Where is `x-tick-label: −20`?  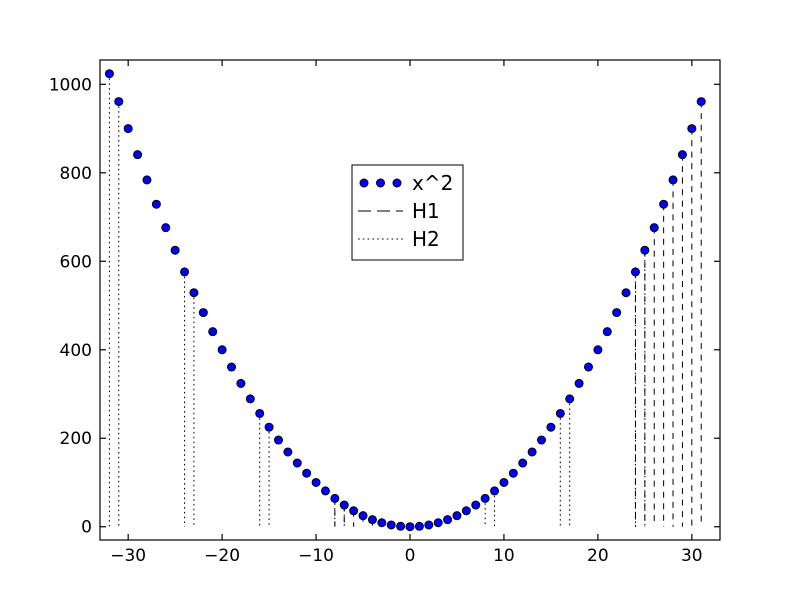
x-tick-label: −20 is located at coordinates (222, 556).